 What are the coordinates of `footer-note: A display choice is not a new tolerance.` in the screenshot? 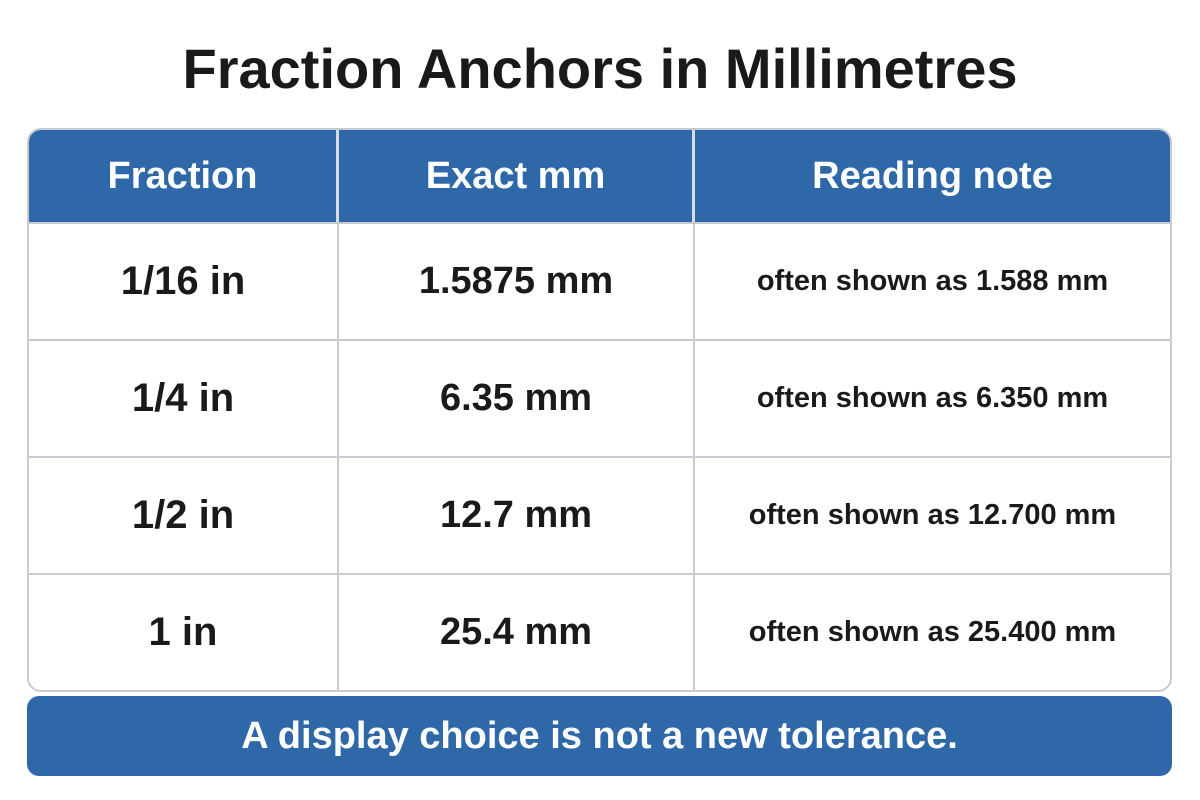 It's located at (599, 736).